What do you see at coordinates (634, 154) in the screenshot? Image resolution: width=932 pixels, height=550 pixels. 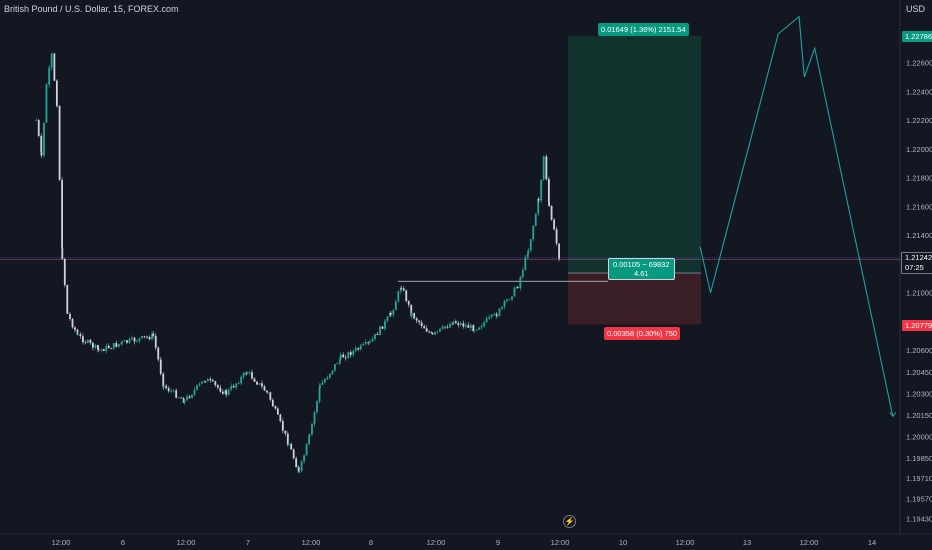 I see `target-zone` at bounding box center [634, 154].